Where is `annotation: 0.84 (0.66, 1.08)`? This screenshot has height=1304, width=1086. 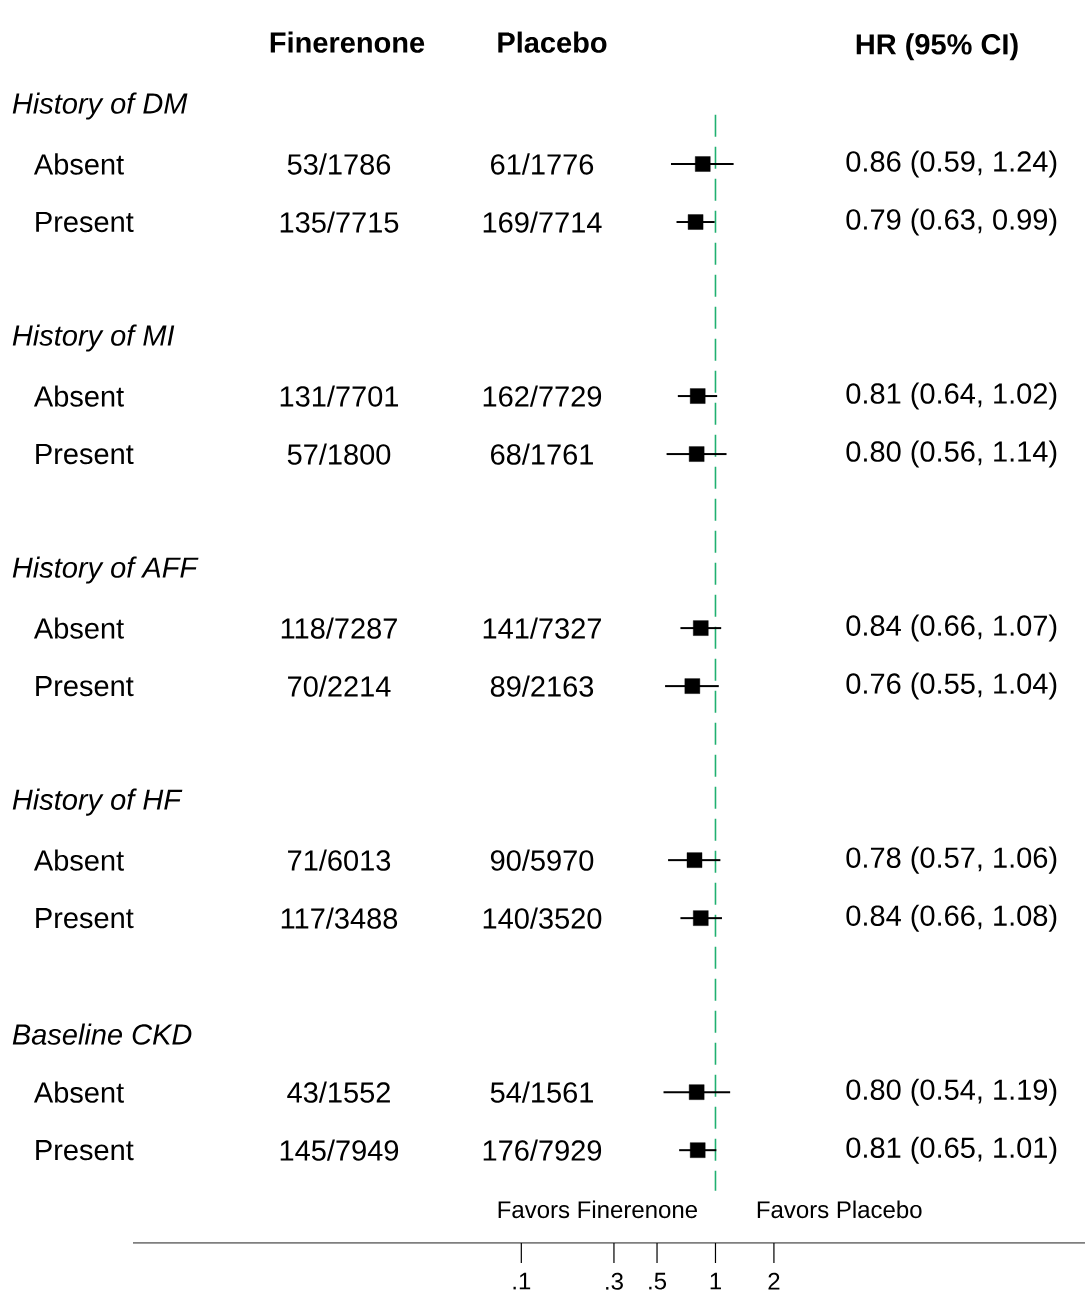 annotation: 0.84 (0.66, 1.08) is located at coordinates (951, 918).